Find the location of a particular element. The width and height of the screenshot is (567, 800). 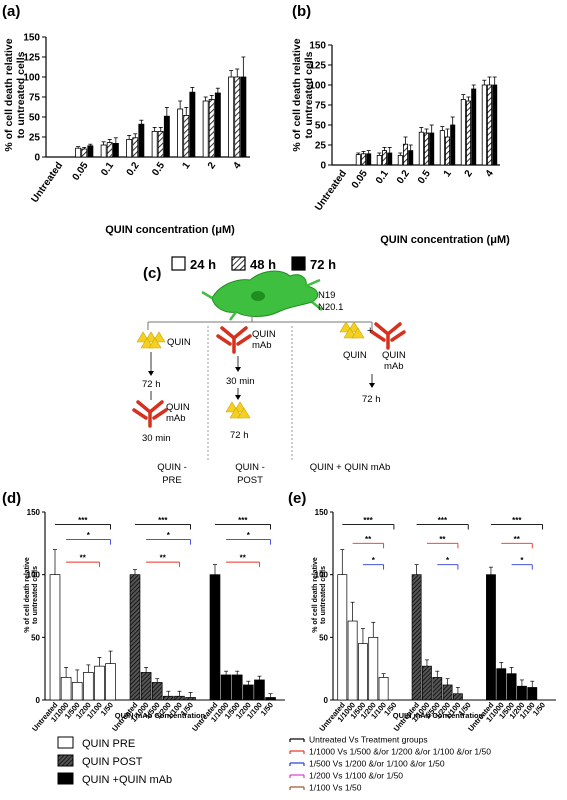

sig-legend-label: 1/100 Vs 1/50 is located at coordinates (335, 788).